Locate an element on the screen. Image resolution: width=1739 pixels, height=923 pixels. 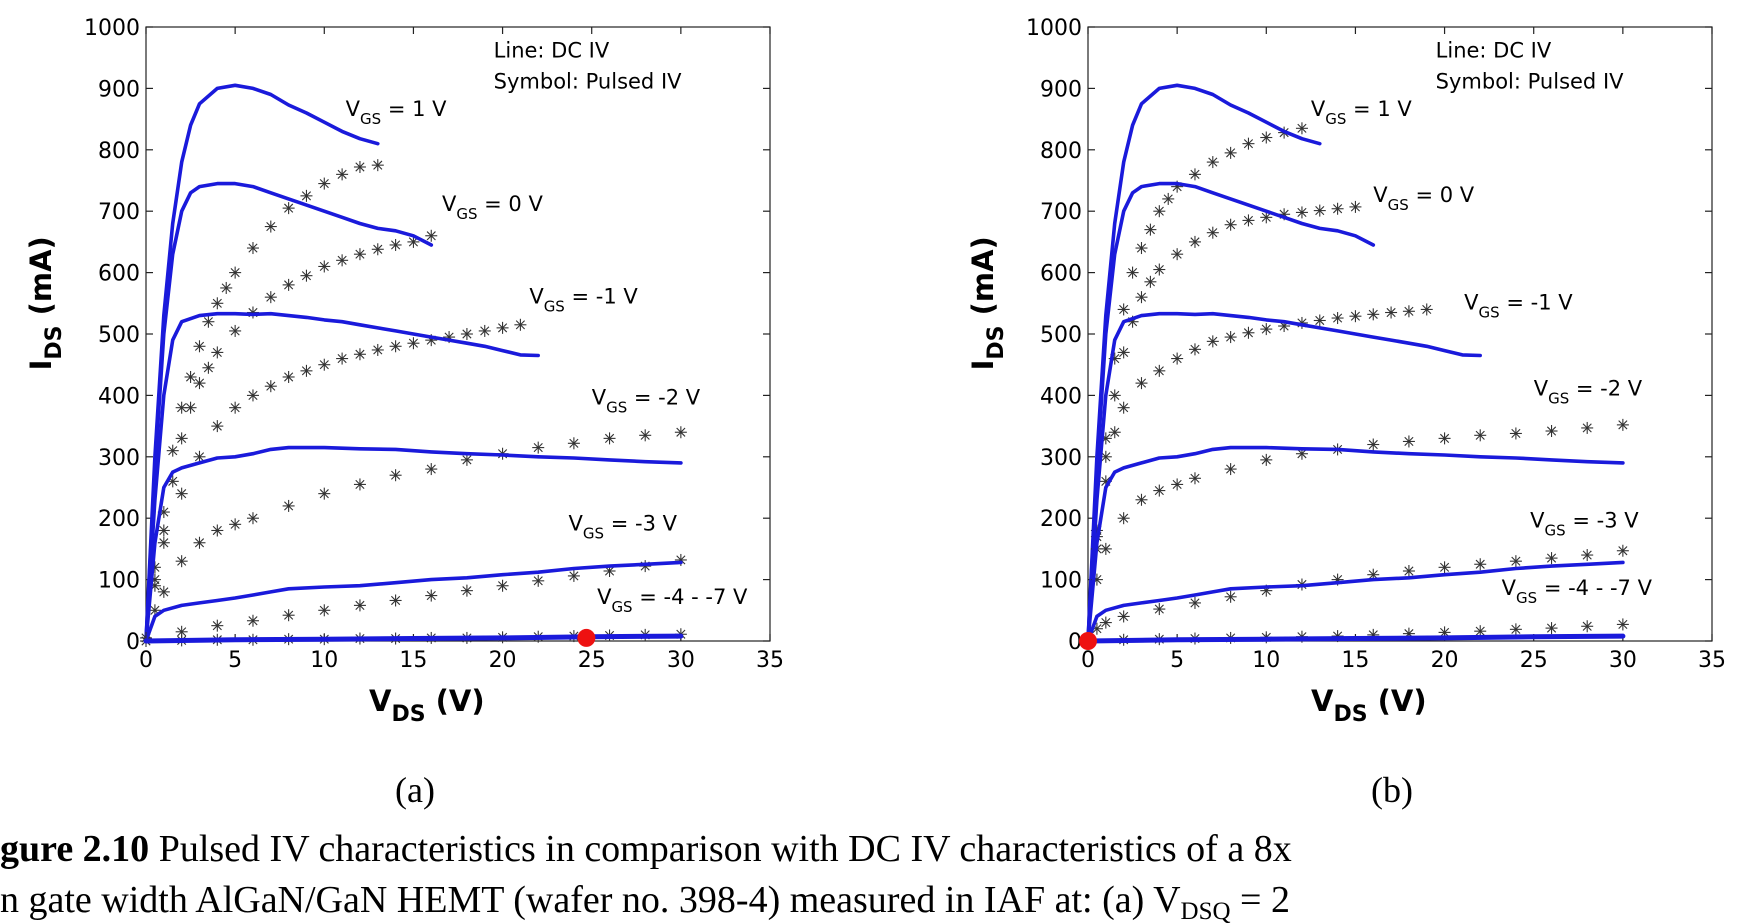
y-axis-label: IDS (mA) is located at coordinates (45, 303).